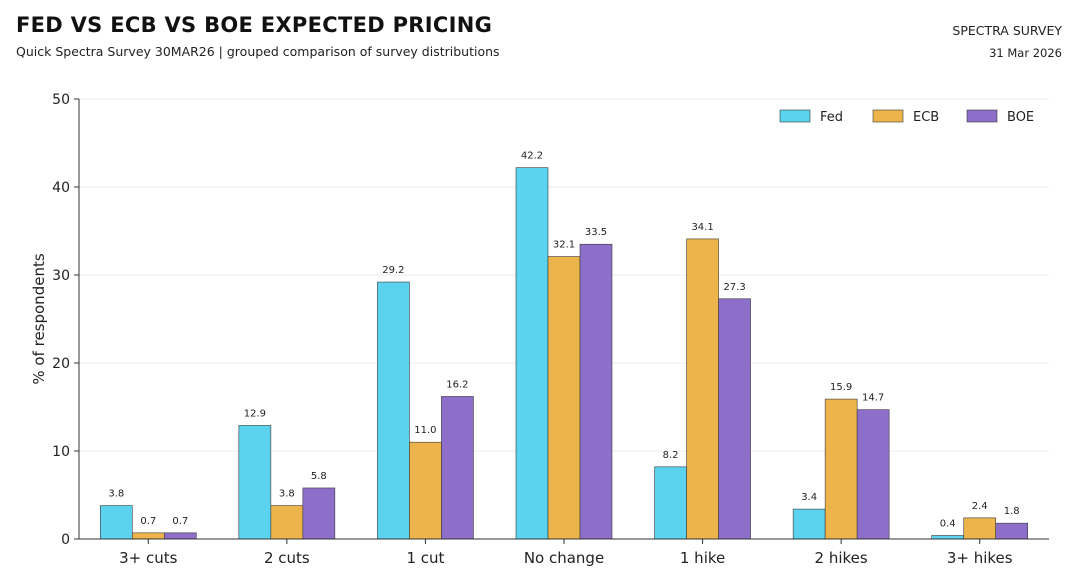  I want to click on chart-title: FED VS ECB VS BOE EXPECTED PRICING, so click(254, 25).